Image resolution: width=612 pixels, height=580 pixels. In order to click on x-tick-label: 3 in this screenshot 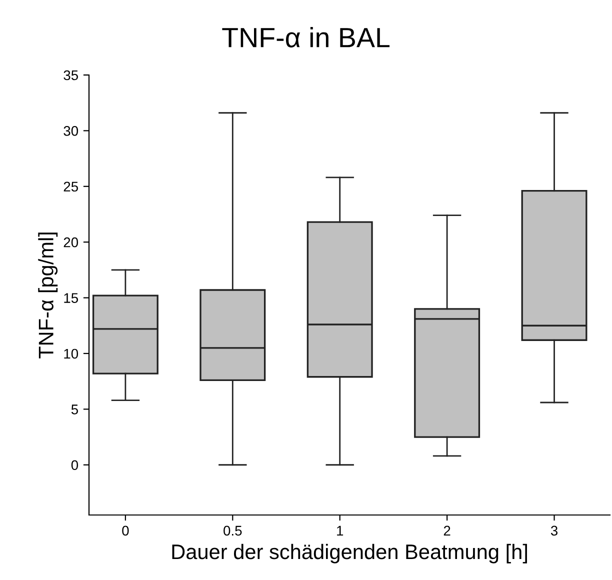, I will do `click(554, 531)`.